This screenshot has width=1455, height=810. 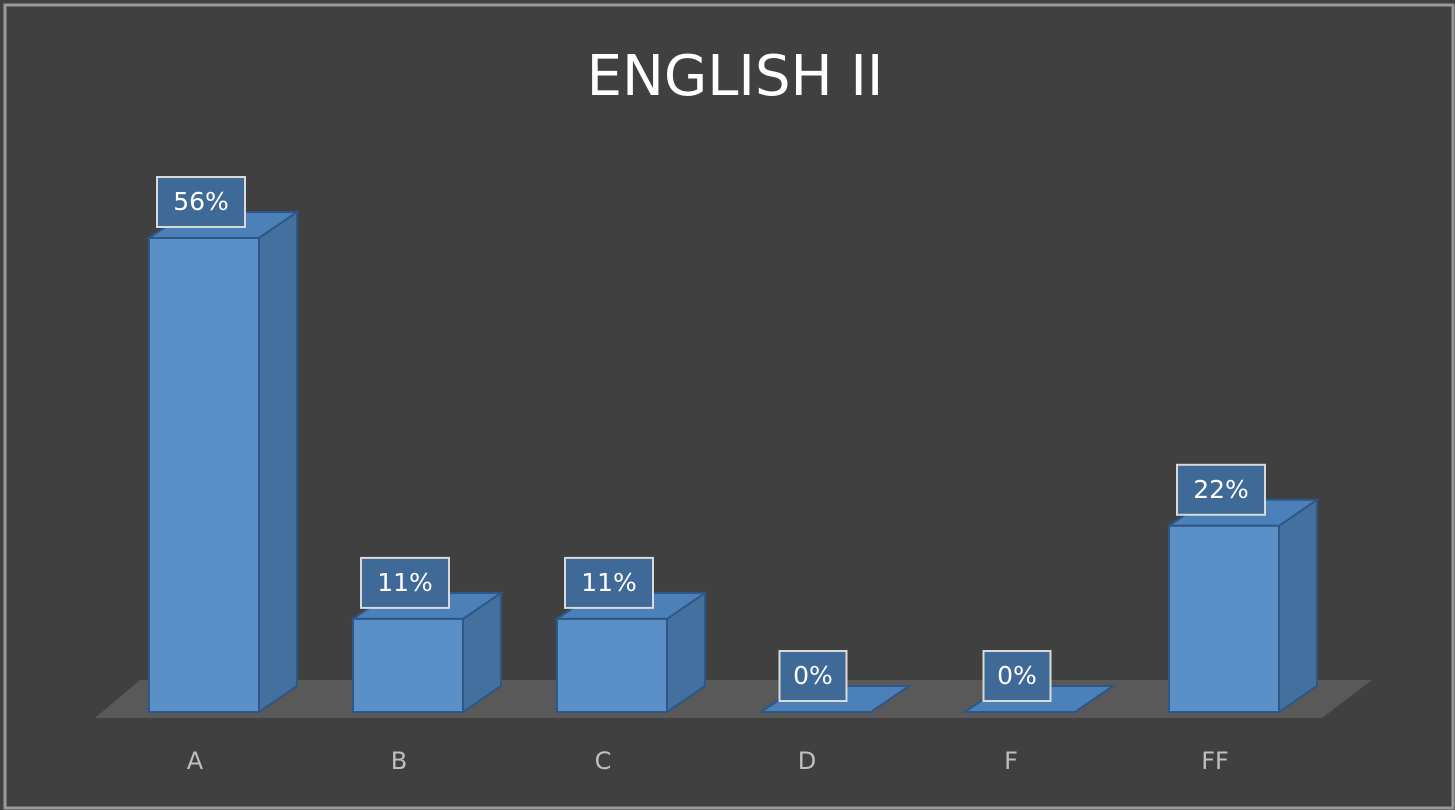 What do you see at coordinates (807, 761) in the screenshot?
I see `x-tick-label: D` at bounding box center [807, 761].